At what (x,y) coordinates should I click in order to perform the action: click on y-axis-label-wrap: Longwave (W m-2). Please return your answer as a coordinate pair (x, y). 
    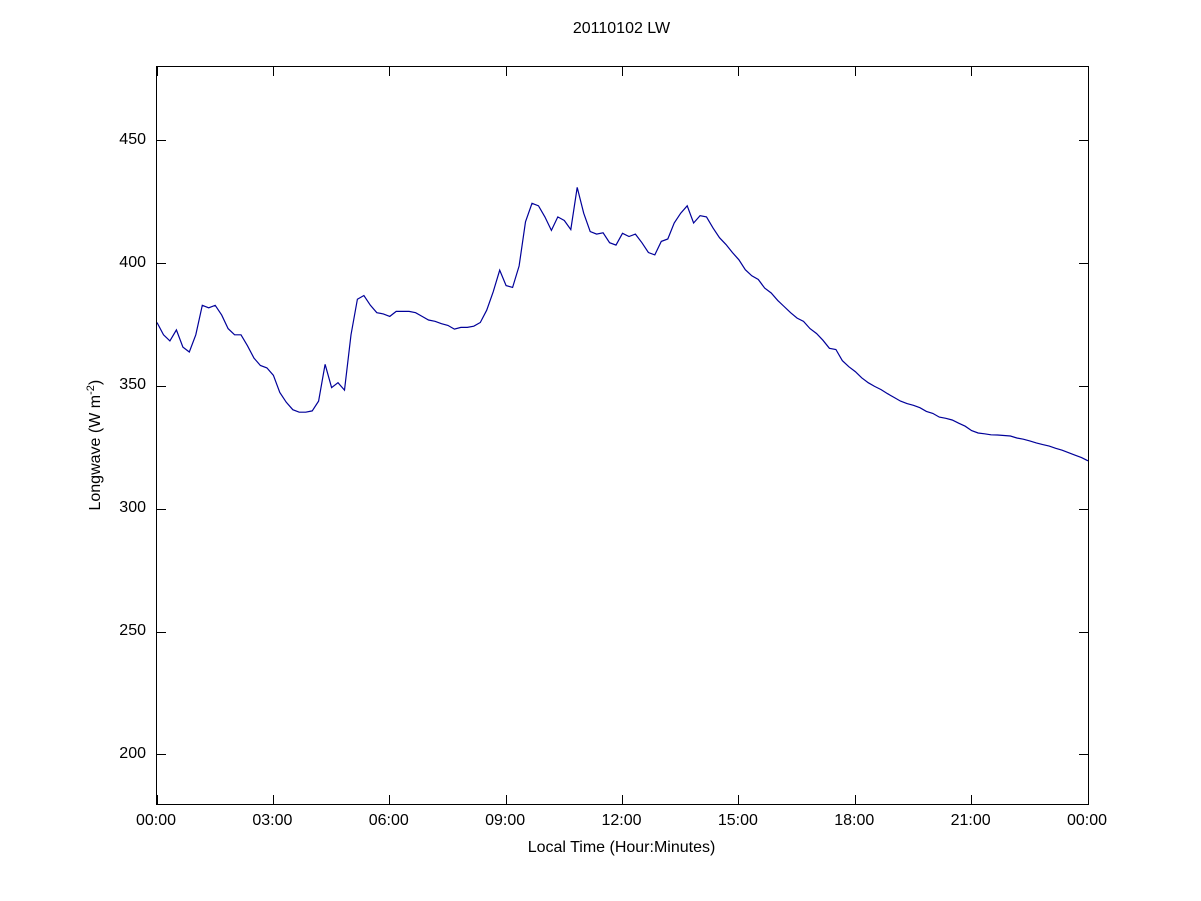
    Looking at the image, I should click on (95, 445).